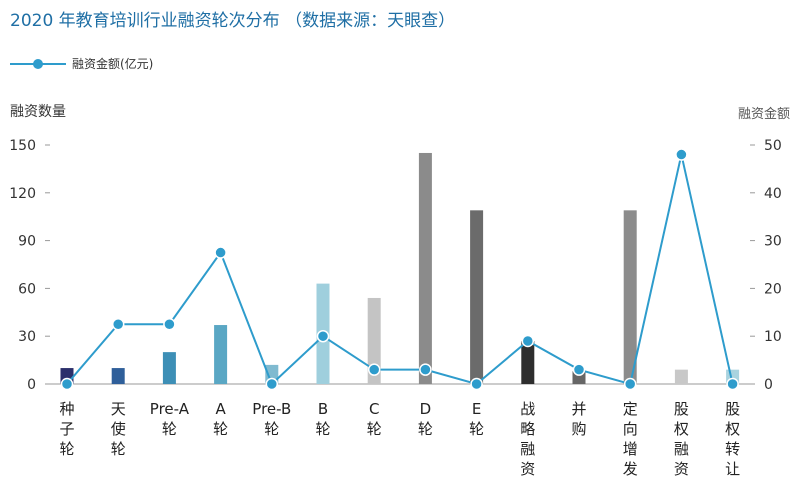 This screenshot has height=489, width=800. I want to click on y-left-tick-label: 0, so click(31, 385).